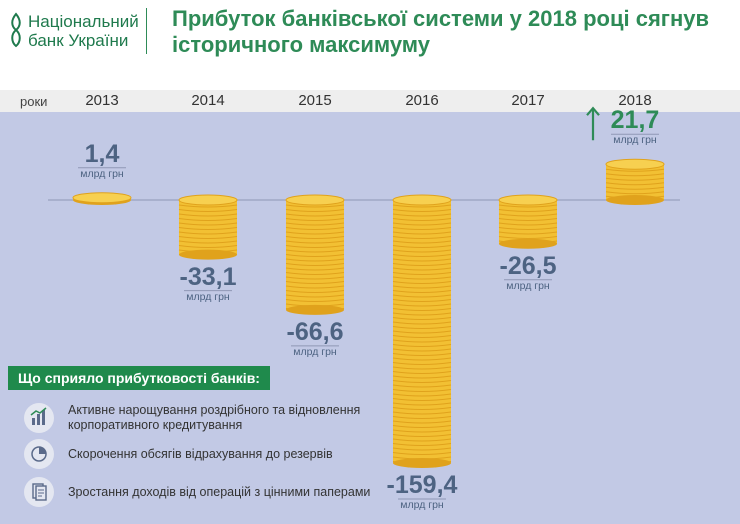 This screenshot has height=524, width=740. I want to click on chart-growth-icon, so click(39, 418).